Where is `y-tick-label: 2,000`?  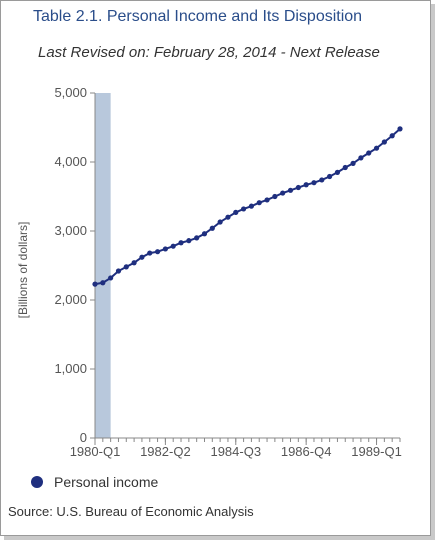 y-tick-label: 2,000 is located at coordinates (70, 299).